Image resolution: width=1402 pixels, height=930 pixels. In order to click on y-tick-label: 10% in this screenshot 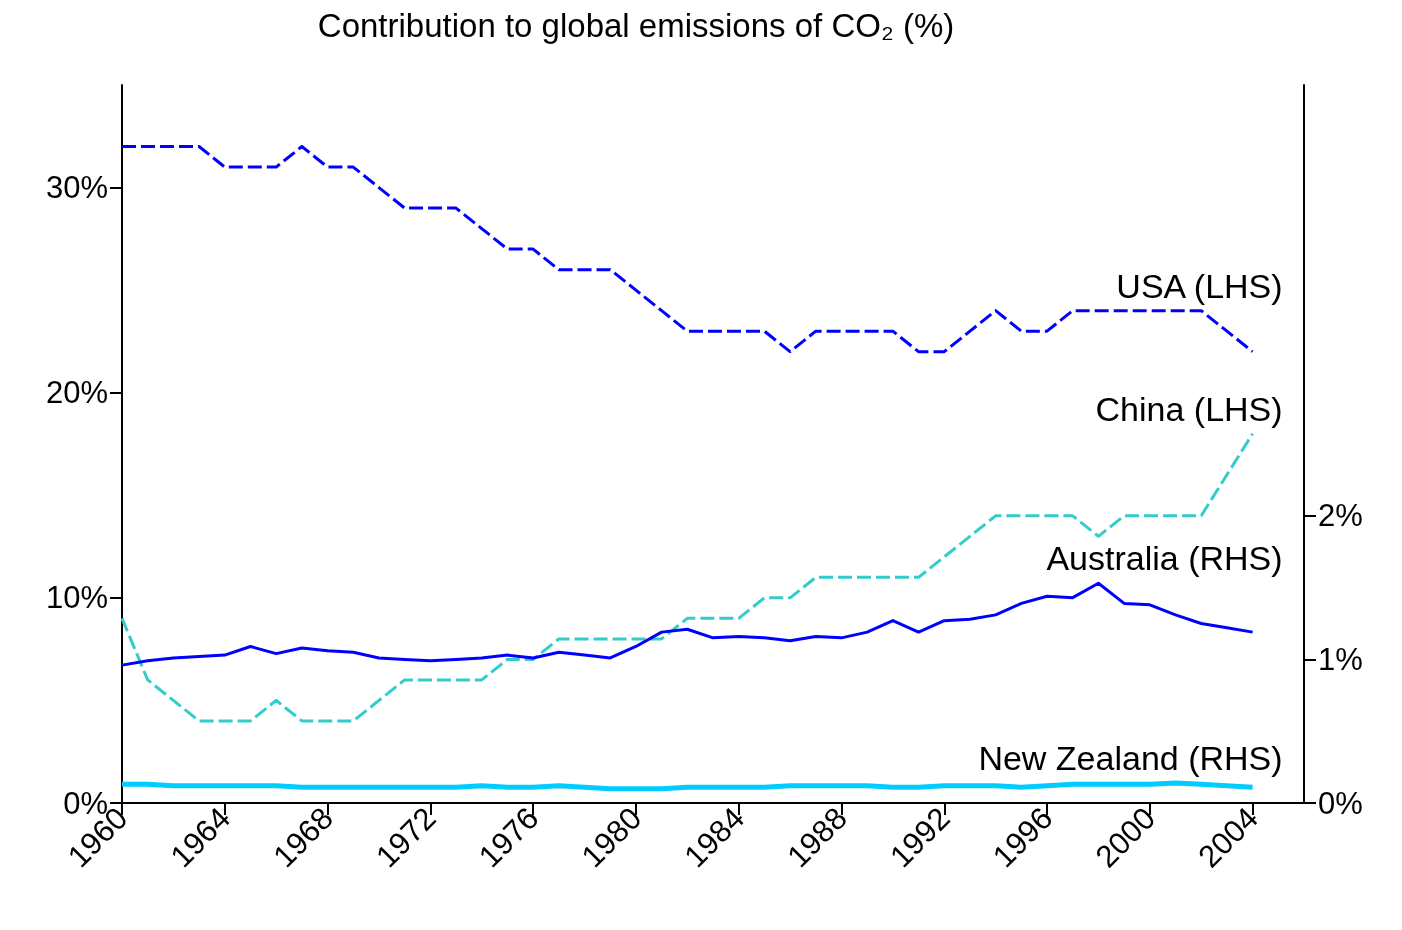, I will do `click(76, 598)`.